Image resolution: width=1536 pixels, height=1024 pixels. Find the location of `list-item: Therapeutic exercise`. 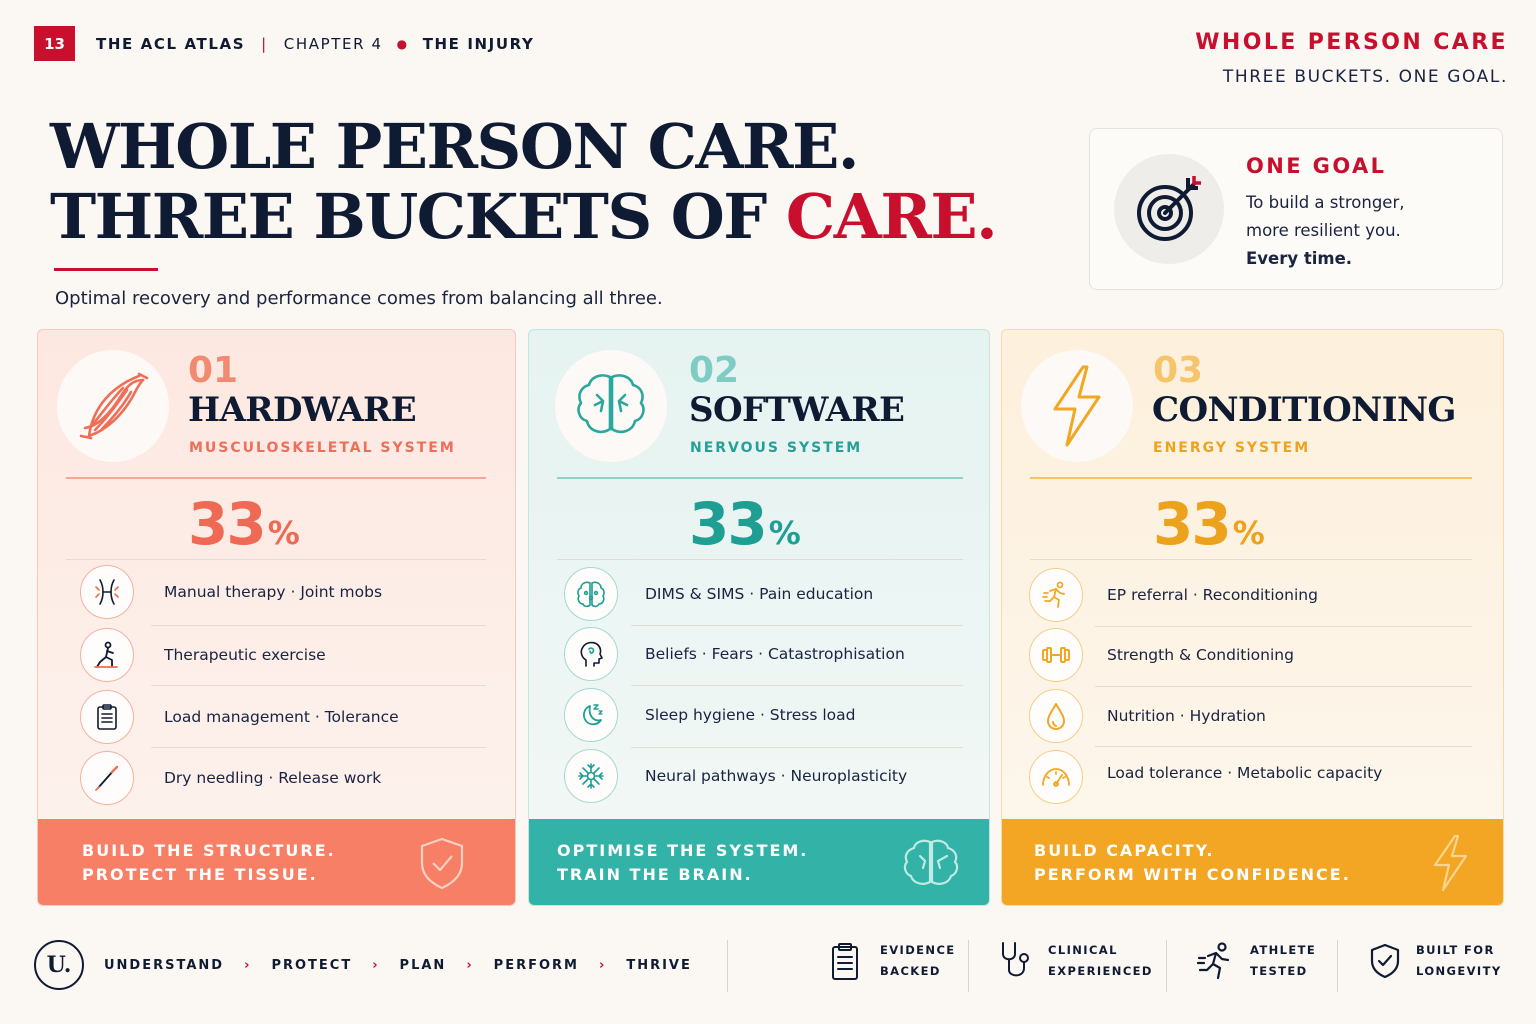

list-item: Therapeutic exercise is located at coordinates (203, 655).